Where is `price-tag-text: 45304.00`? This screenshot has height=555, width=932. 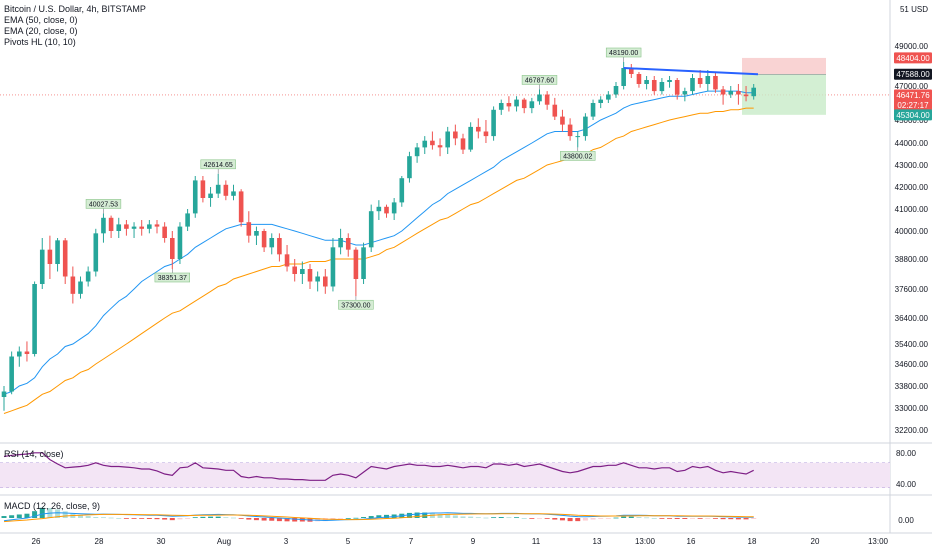
price-tag-text: 45304.00 is located at coordinates (913, 115).